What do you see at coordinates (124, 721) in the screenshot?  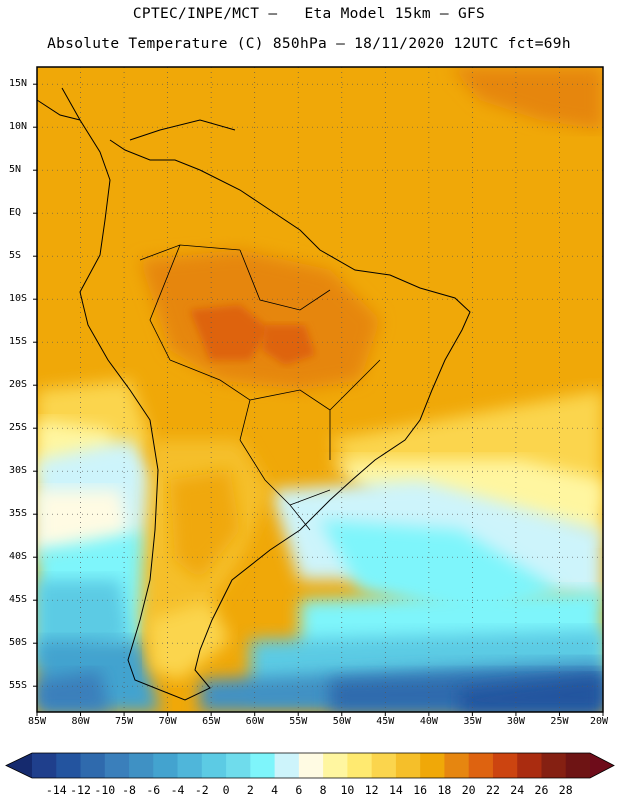 I see `lon-label: 75W` at bounding box center [124, 721].